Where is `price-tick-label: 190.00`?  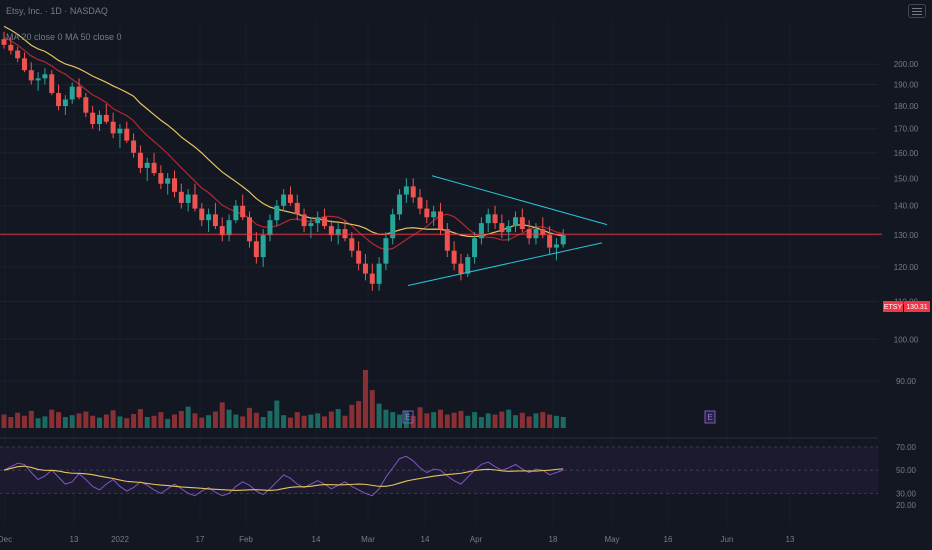 price-tick-label: 190.00 is located at coordinates (906, 85).